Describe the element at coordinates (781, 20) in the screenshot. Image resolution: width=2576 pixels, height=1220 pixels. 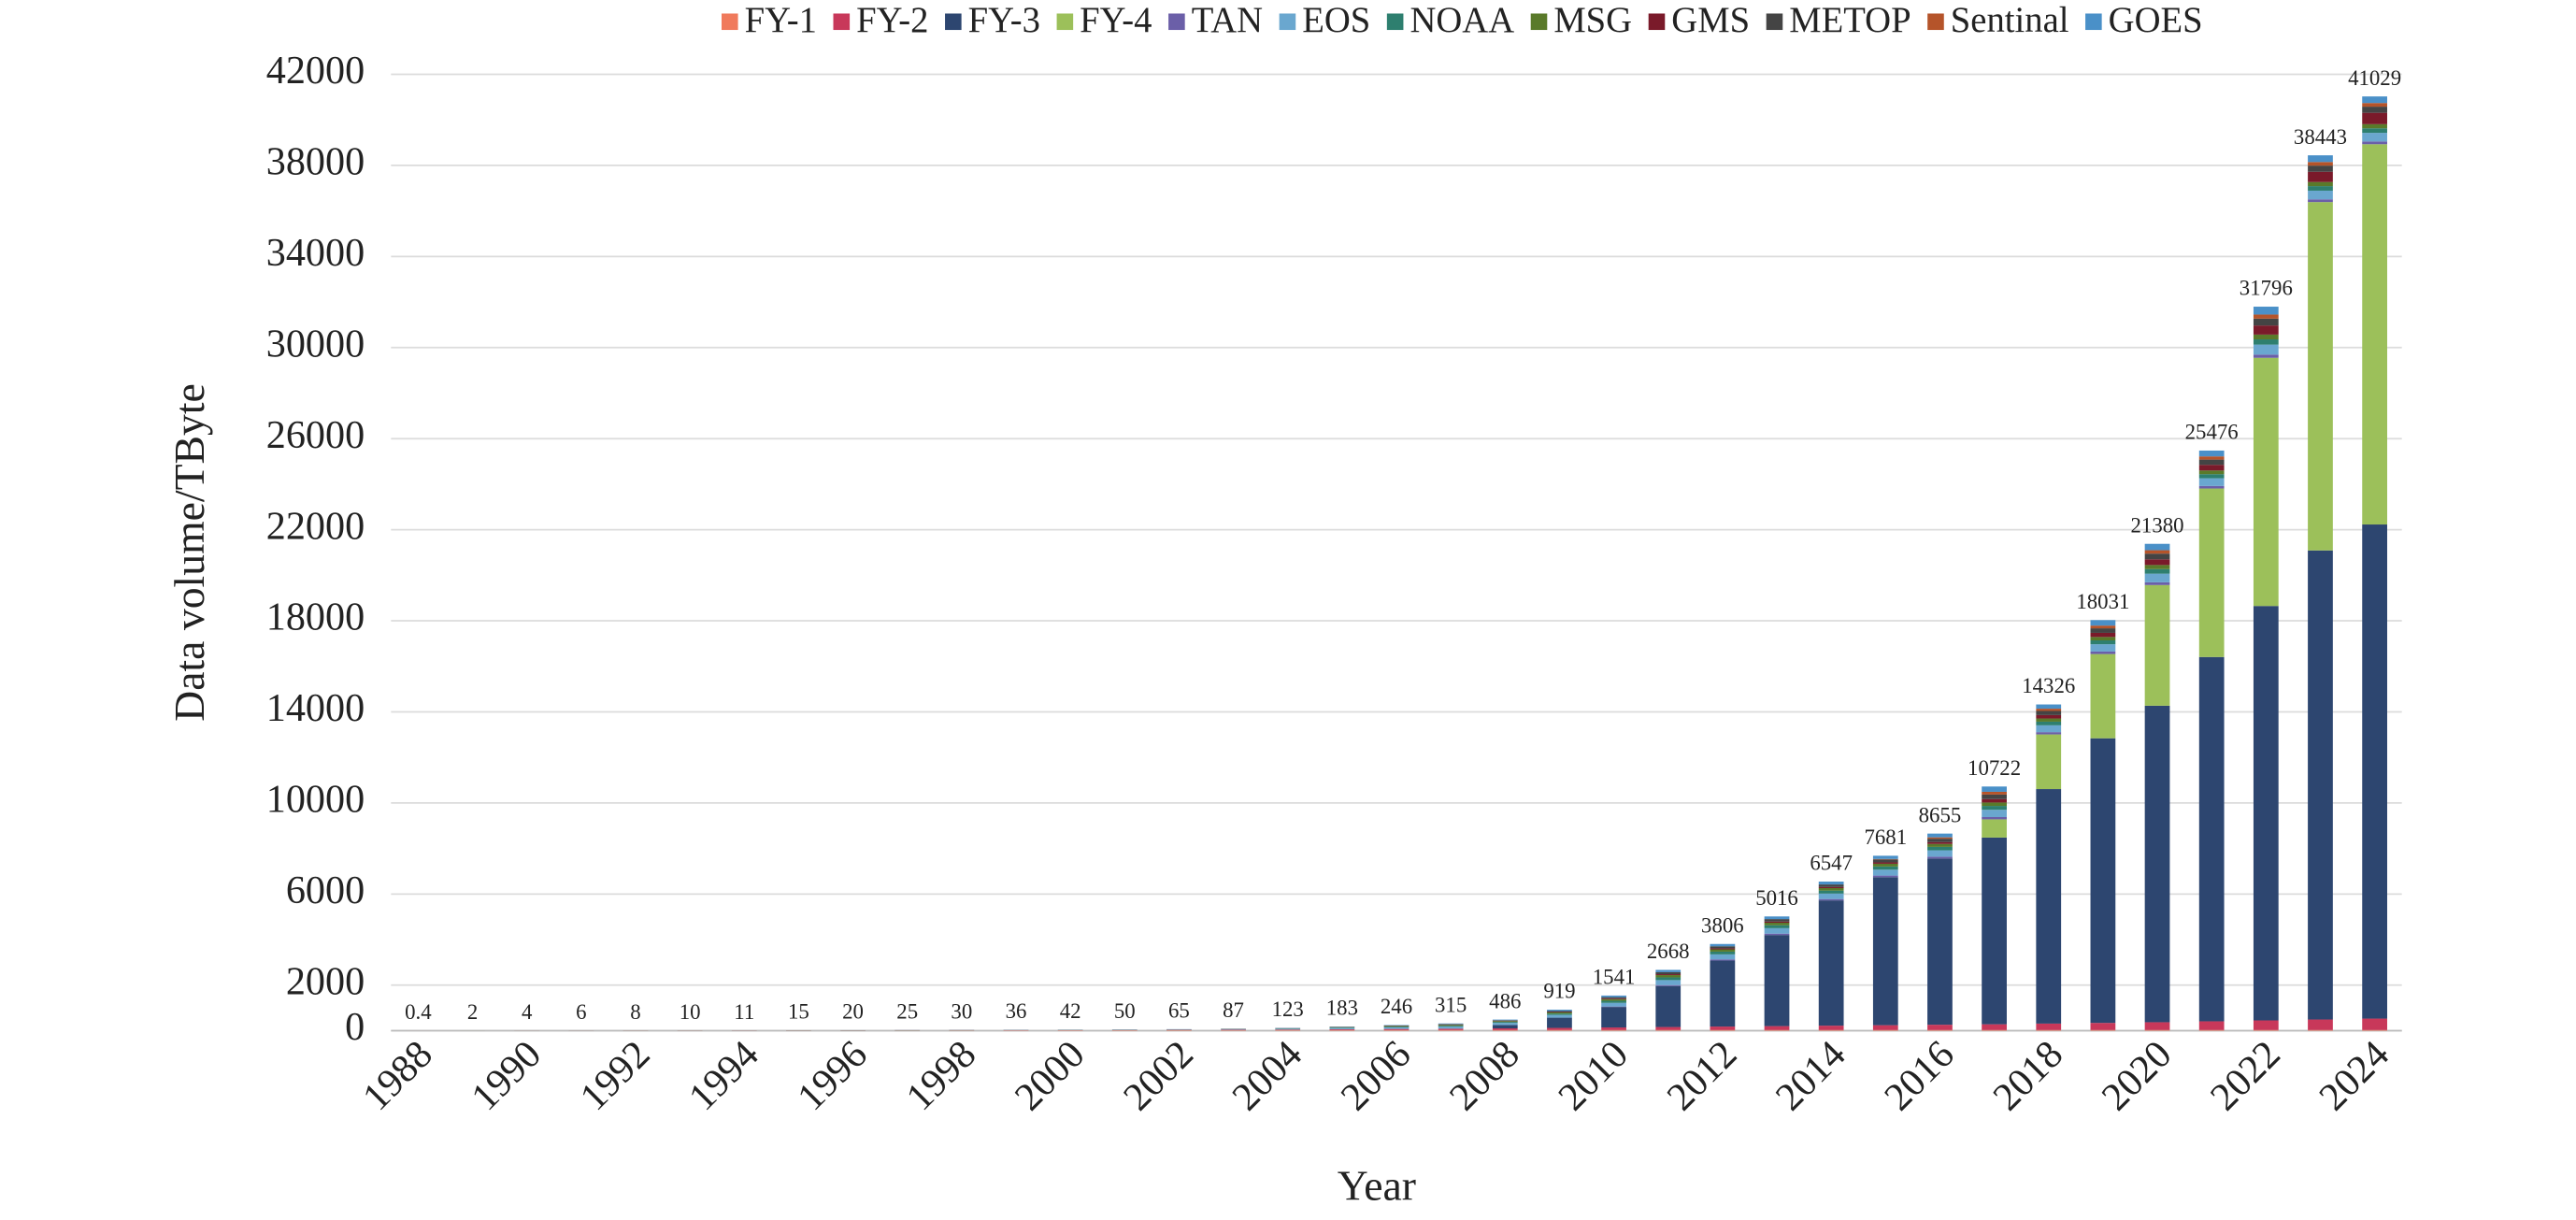
I see `legend-label: FY-1` at that location.